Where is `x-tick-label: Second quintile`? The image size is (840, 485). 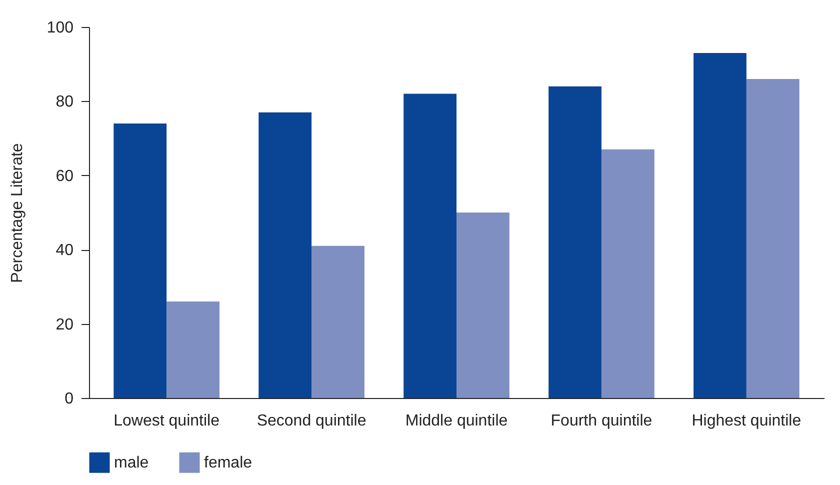
x-tick-label: Second quintile is located at coordinates (311, 421).